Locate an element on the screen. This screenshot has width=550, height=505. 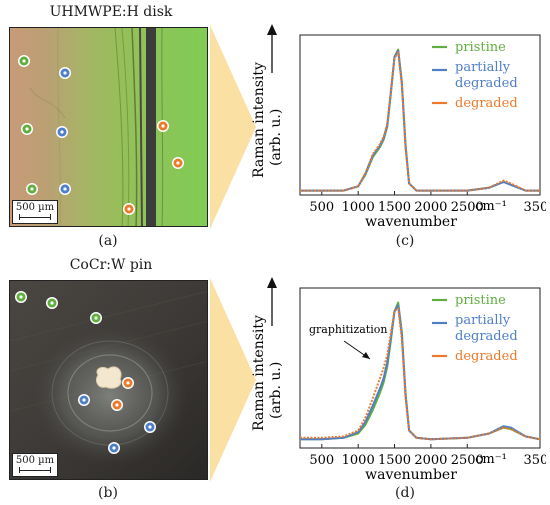
legend-c-pristine: pristine is located at coordinates (480, 47).